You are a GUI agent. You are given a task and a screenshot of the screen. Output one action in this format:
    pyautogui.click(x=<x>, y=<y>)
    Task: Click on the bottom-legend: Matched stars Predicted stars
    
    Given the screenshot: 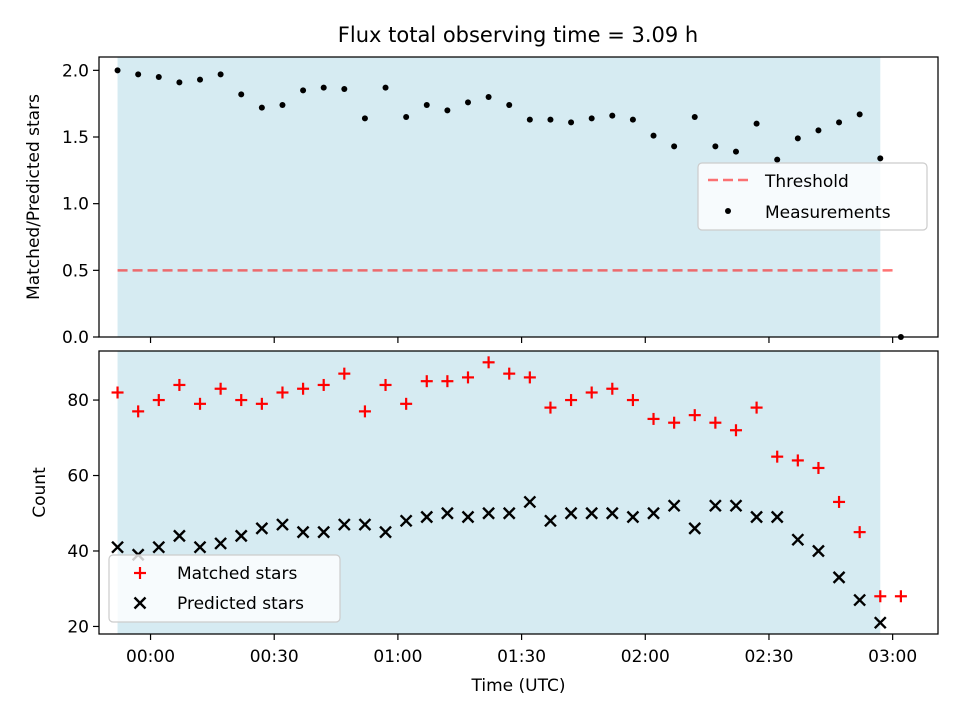 What is the action you would take?
    pyautogui.click(x=224, y=588)
    